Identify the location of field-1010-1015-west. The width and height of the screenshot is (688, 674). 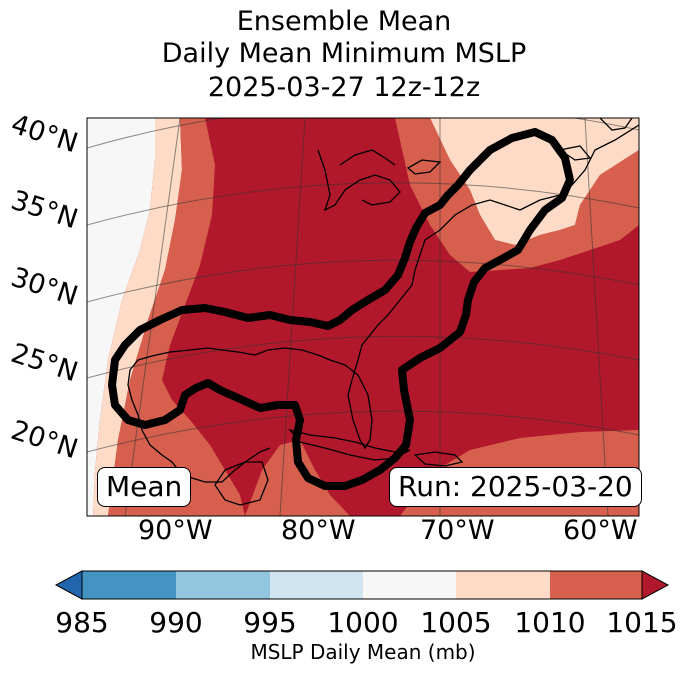
(176, 317).